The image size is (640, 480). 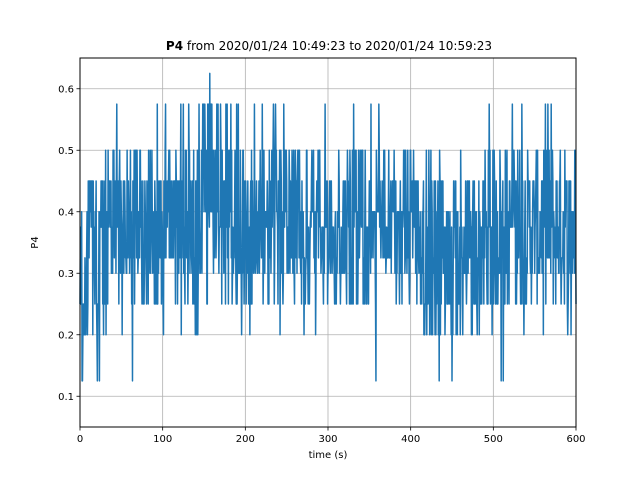 I want to click on y-tick-label: 0.6, so click(x=66, y=89).